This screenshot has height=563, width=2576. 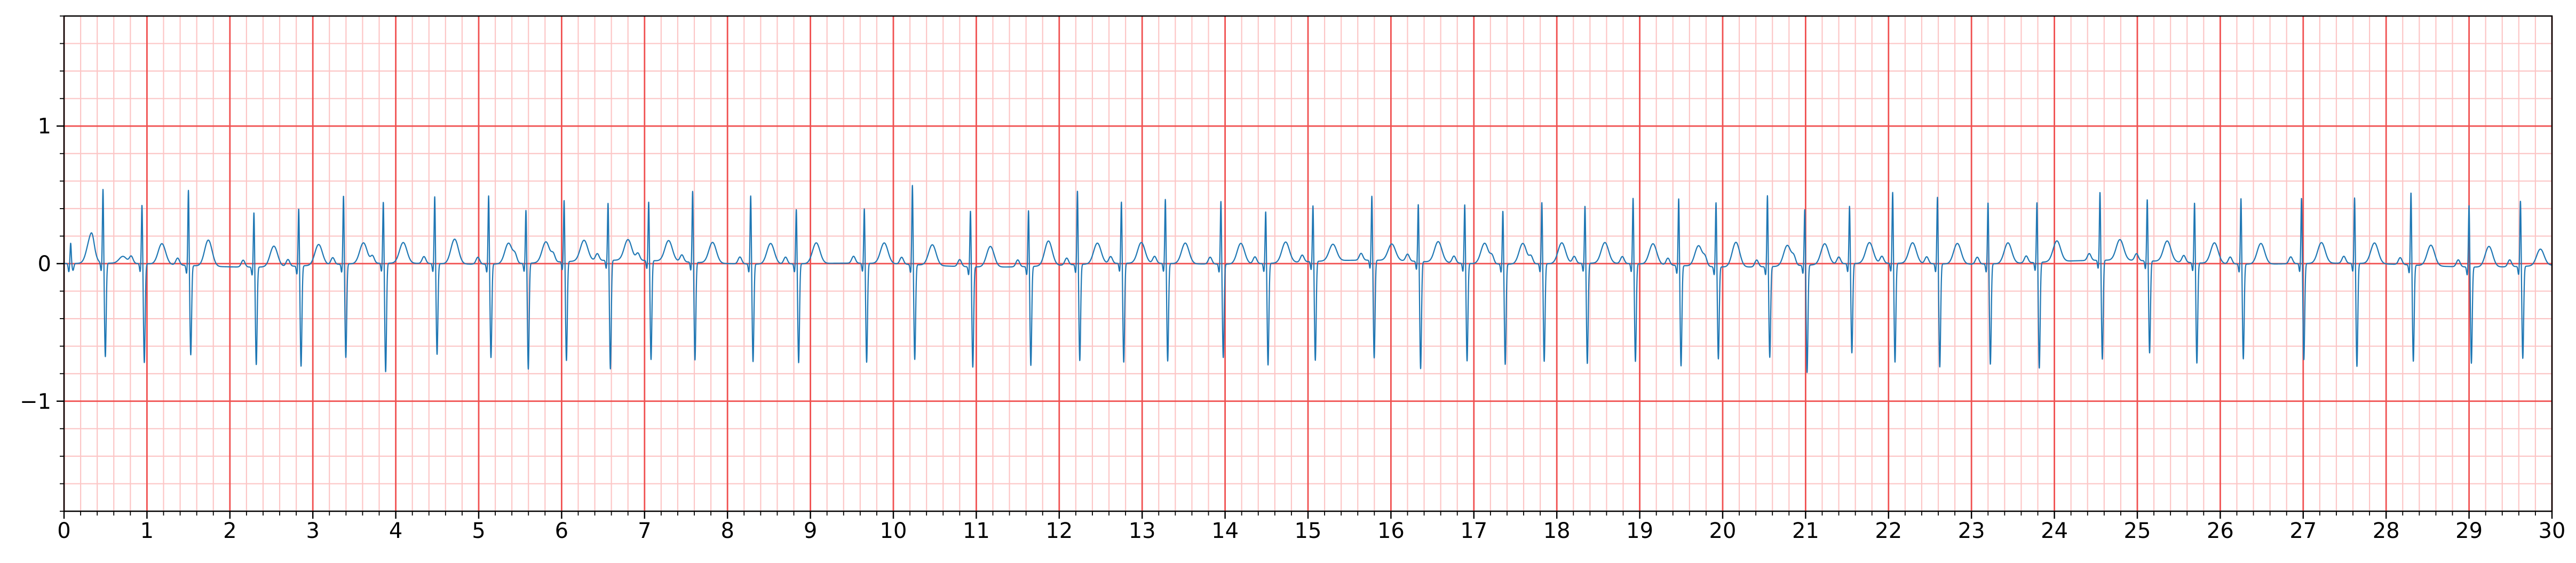 I want to click on x-tick-label: 0, so click(x=63, y=531).